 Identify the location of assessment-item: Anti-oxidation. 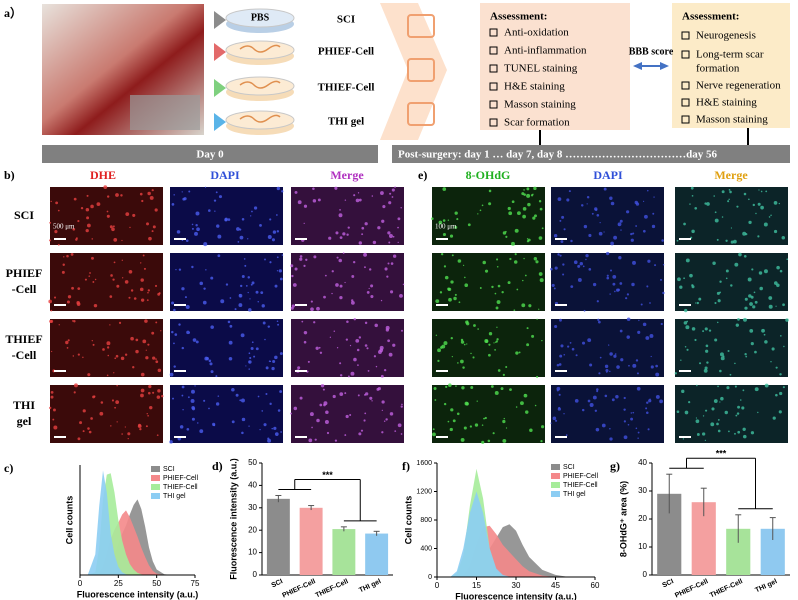
(536, 33).